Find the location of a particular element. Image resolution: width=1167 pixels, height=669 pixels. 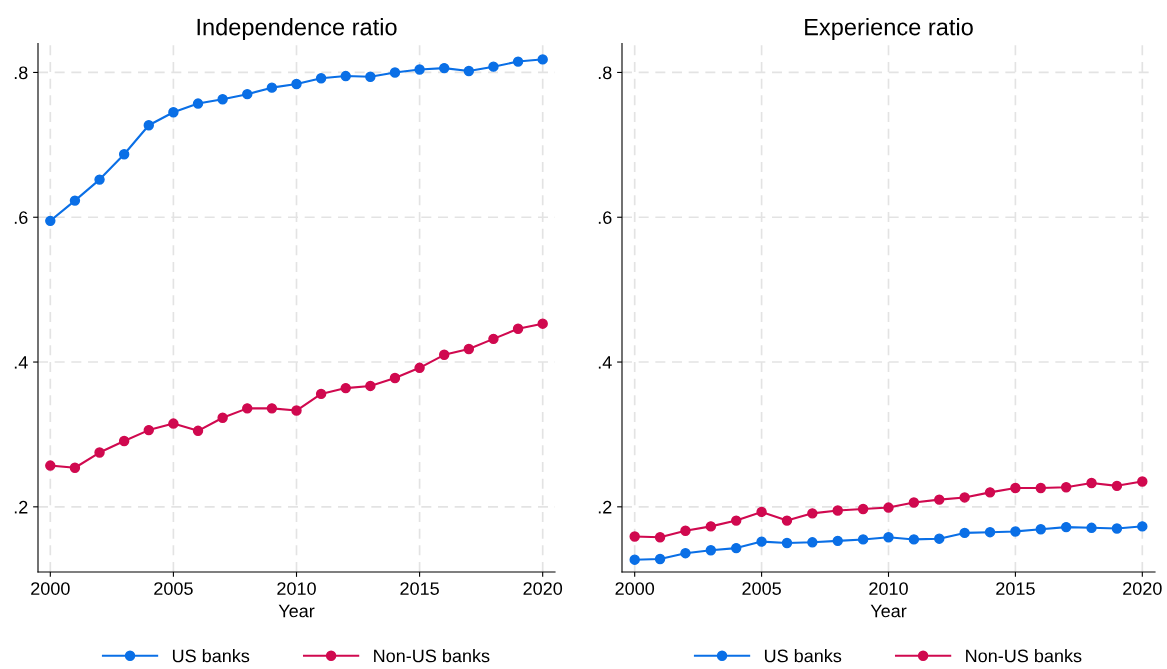

x-tick-label: 2015 is located at coordinates (419, 588).